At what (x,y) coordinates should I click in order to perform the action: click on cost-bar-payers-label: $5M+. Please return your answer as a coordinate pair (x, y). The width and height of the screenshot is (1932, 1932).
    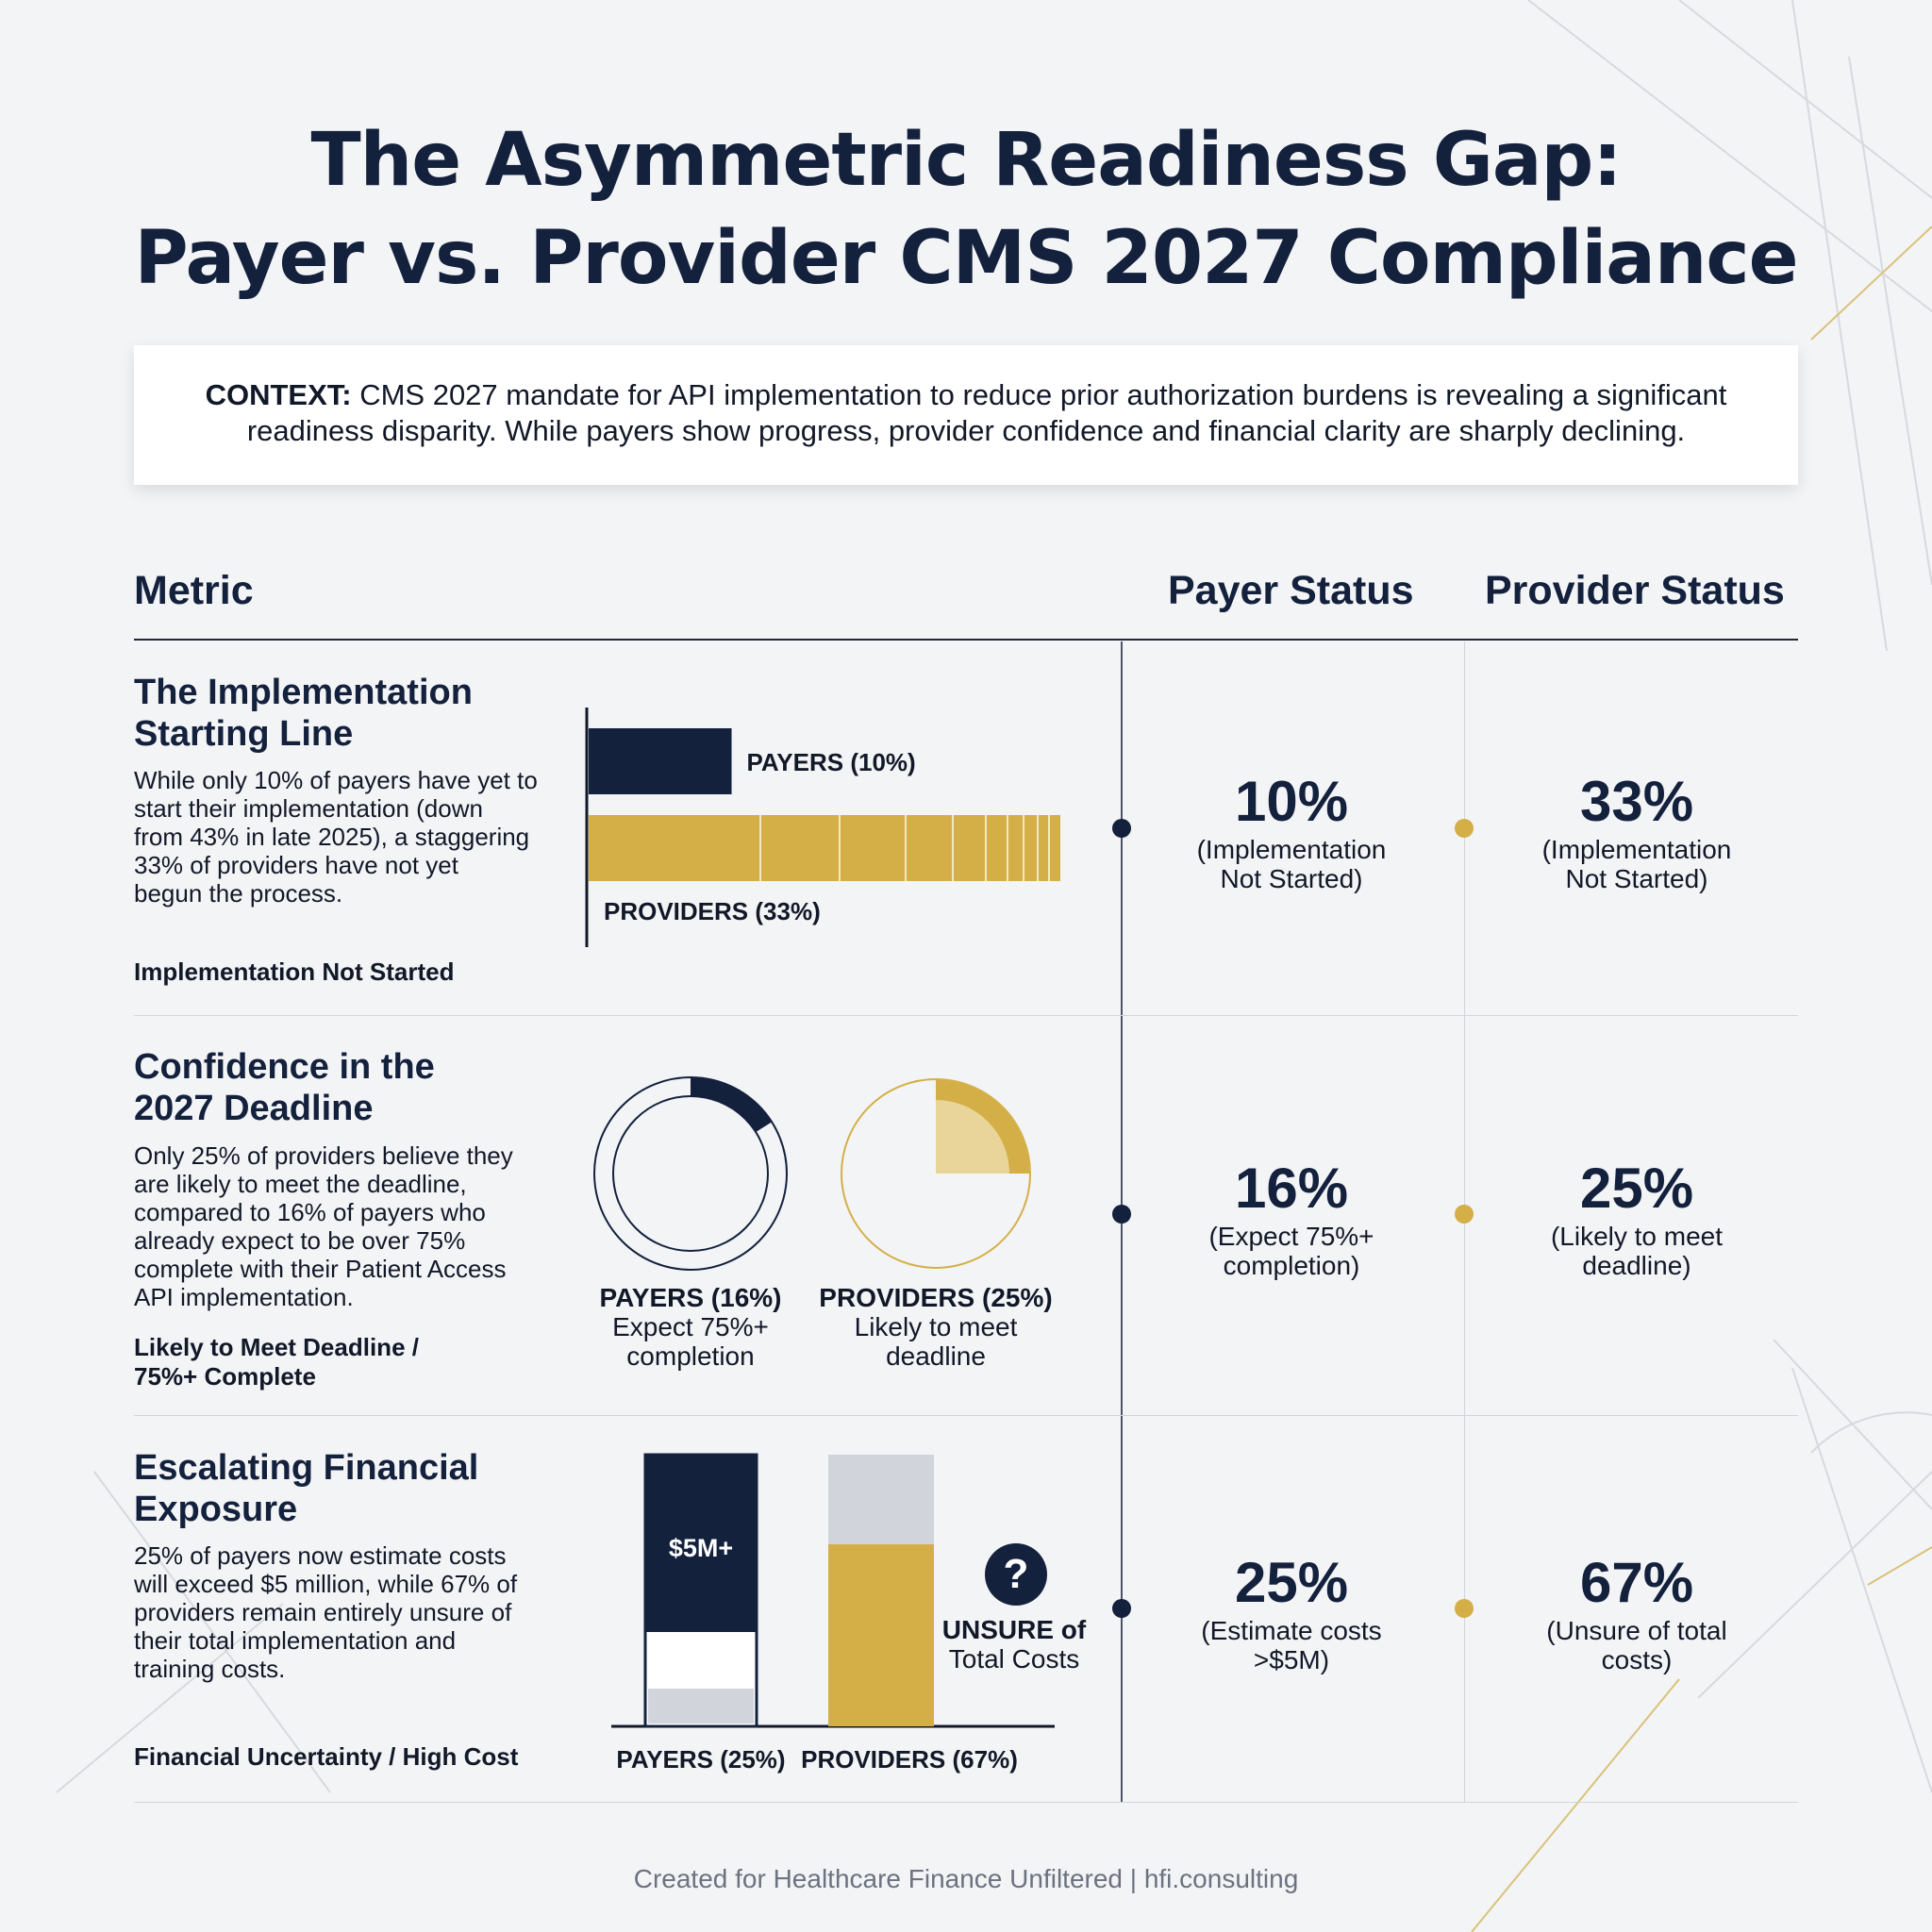
    Looking at the image, I should click on (701, 1548).